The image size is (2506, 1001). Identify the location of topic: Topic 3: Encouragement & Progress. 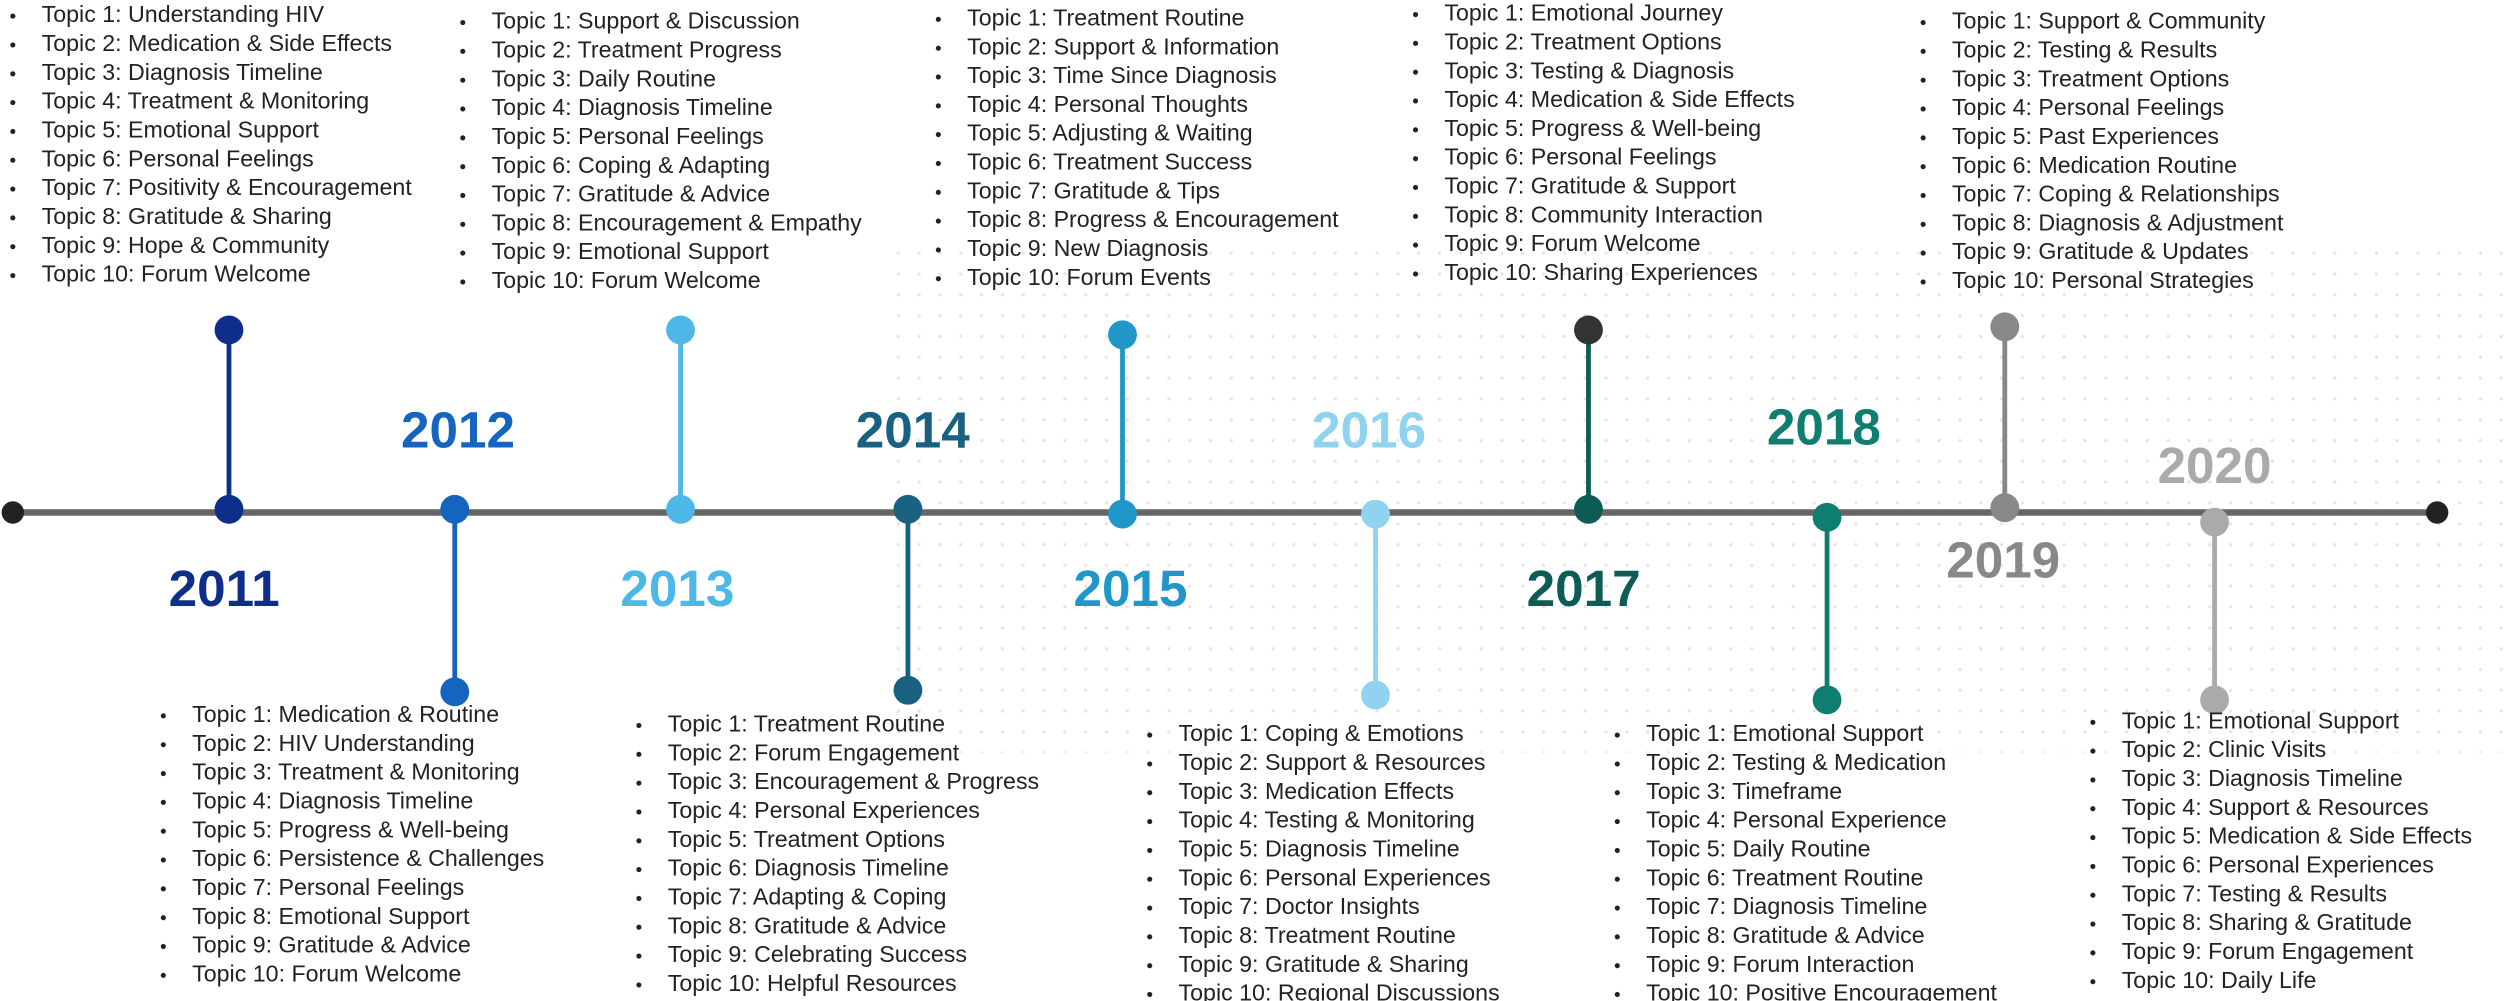
(853, 781).